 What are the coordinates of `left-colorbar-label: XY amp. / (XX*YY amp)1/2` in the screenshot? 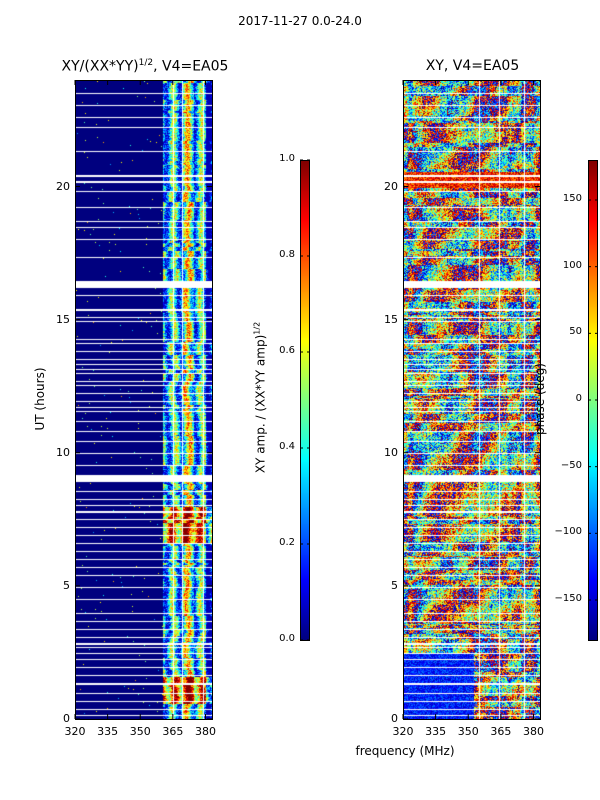 It's located at (260, 397).